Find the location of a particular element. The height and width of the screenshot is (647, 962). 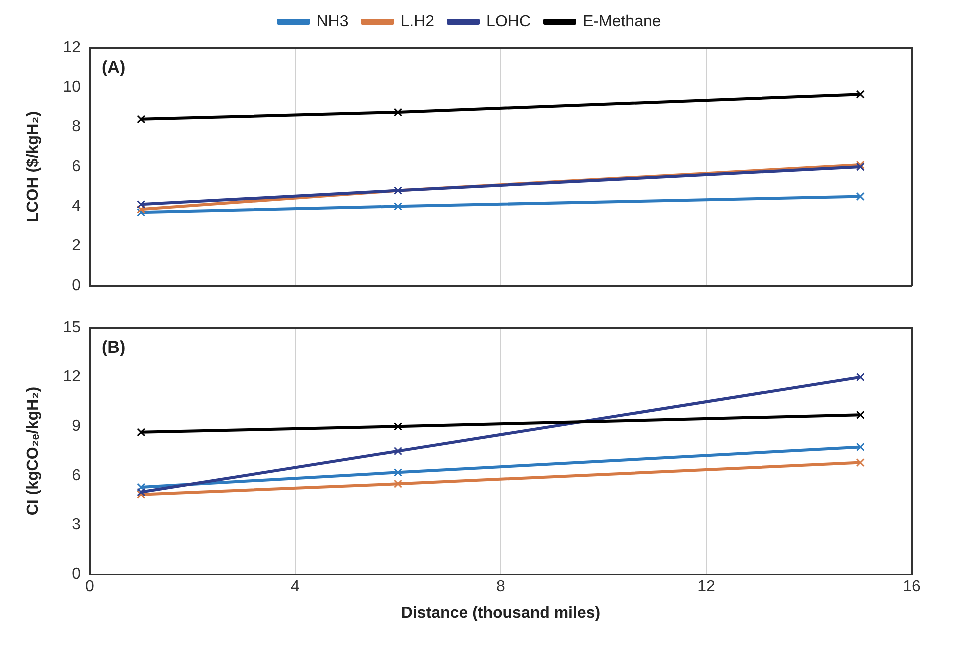

x-tick-label: 12 is located at coordinates (707, 587).